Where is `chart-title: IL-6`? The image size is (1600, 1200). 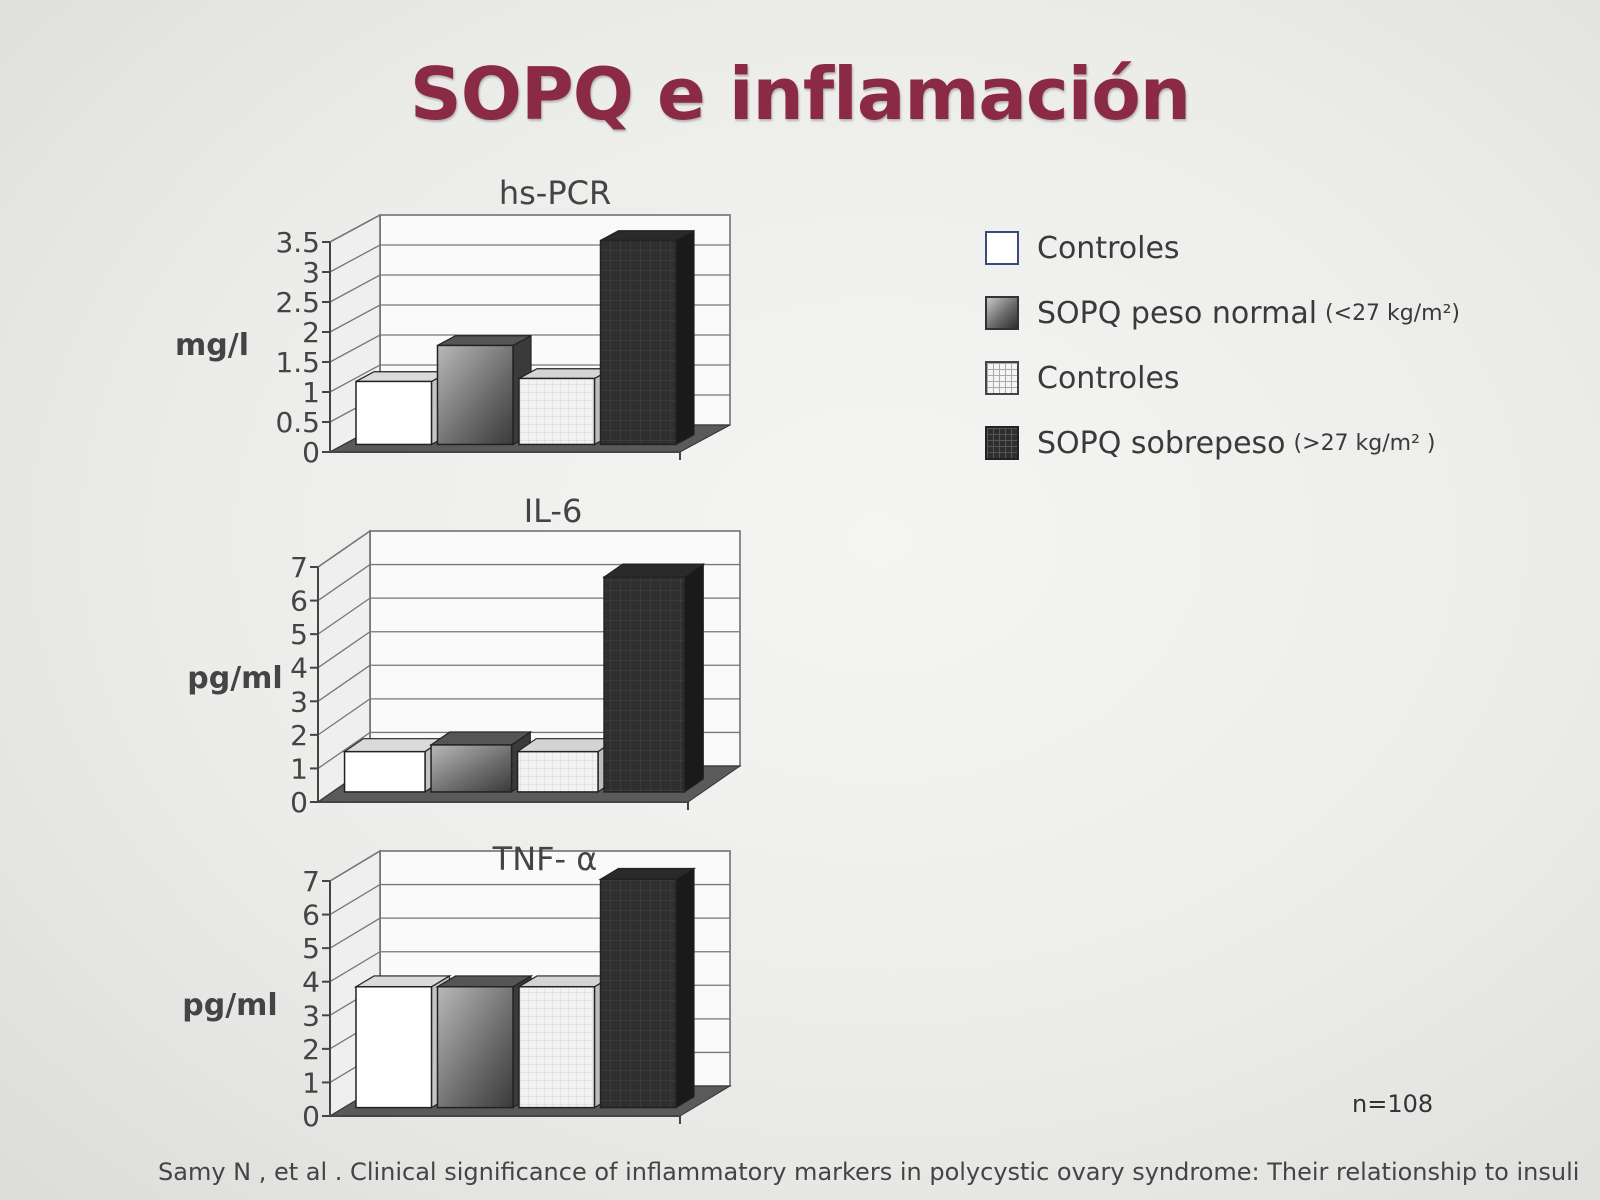 chart-title: IL-6 is located at coordinates (553, 511).